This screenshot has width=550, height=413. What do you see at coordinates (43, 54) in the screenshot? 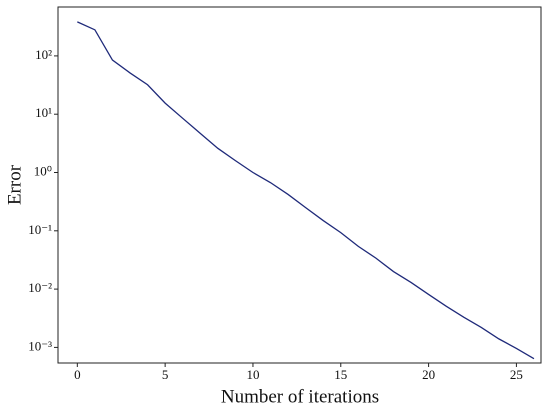
I see `y-tick-label: 10²` at bounding box center [43, 54].